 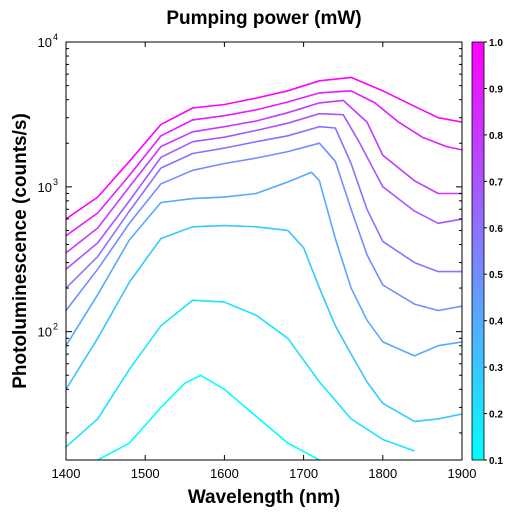 I want to click on colorbar-tick-label: 0.7, so click(x=496, y=182).